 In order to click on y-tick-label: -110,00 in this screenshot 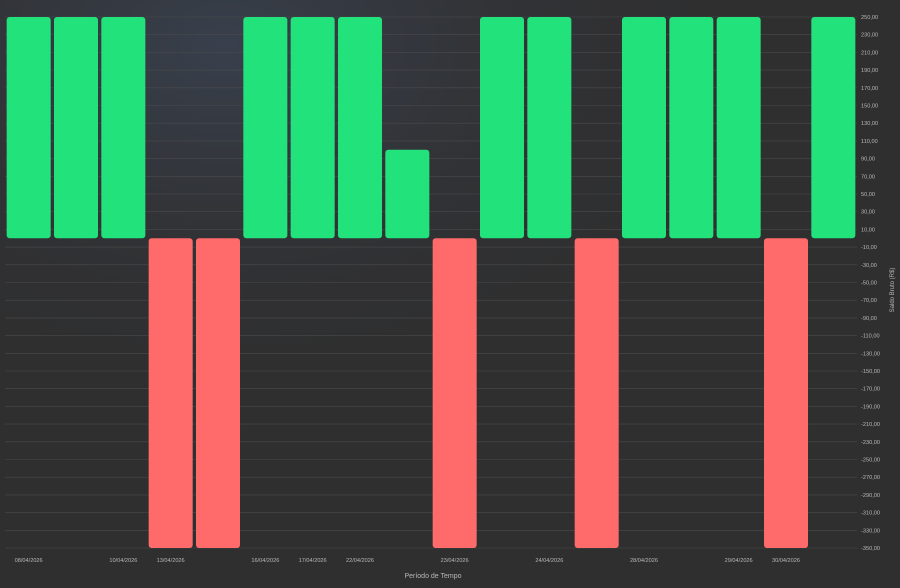, I will do `click(870, 337)`.